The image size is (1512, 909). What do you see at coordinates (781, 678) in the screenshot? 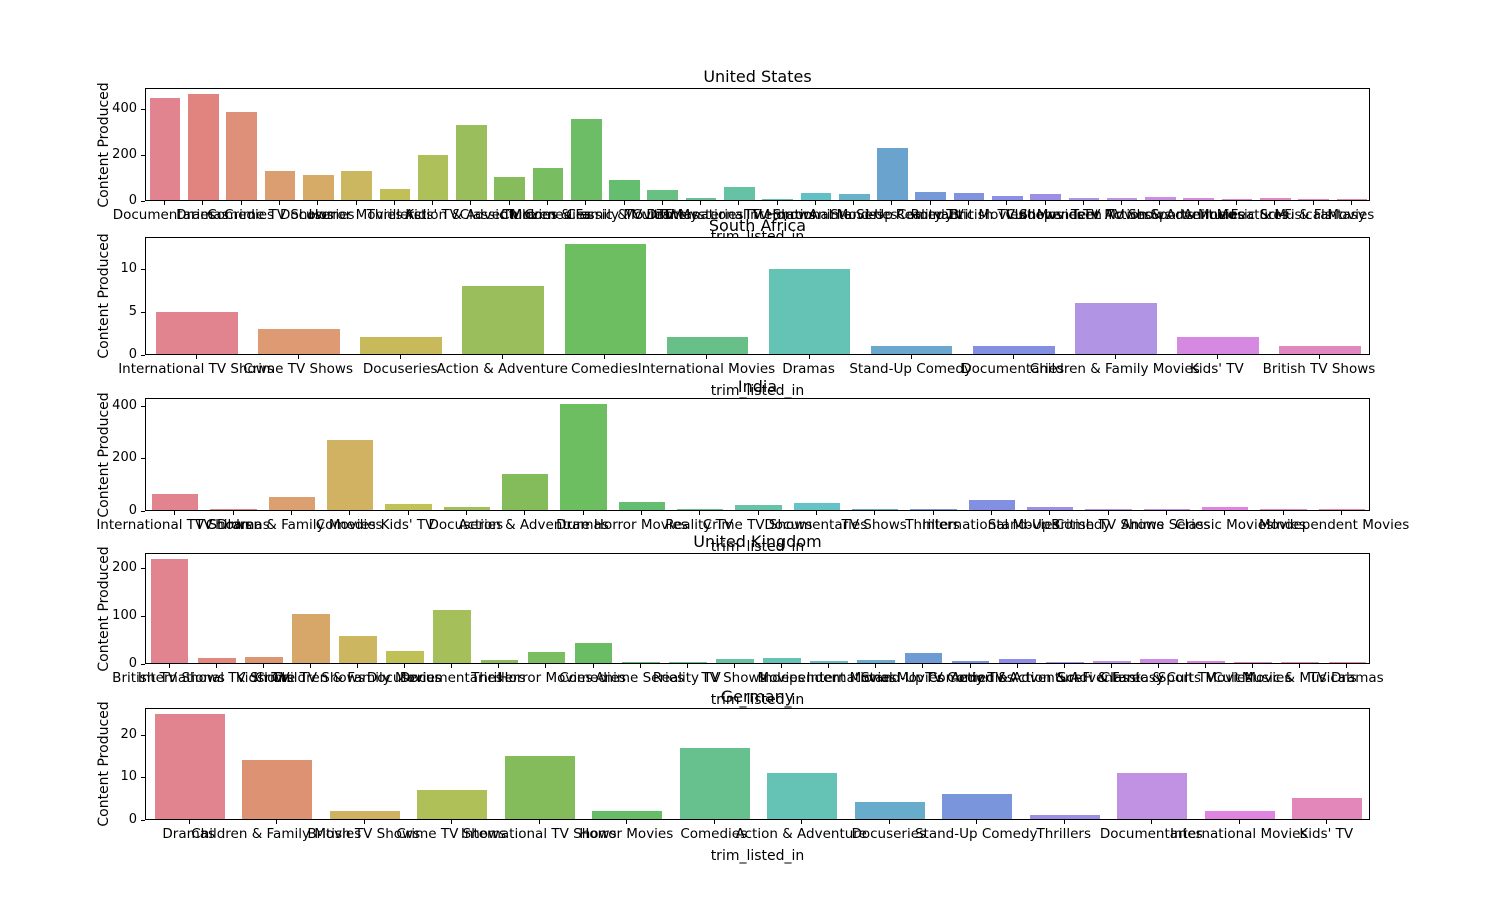
I see `x-tick-label: Movies` at bounding box center [781, 678].